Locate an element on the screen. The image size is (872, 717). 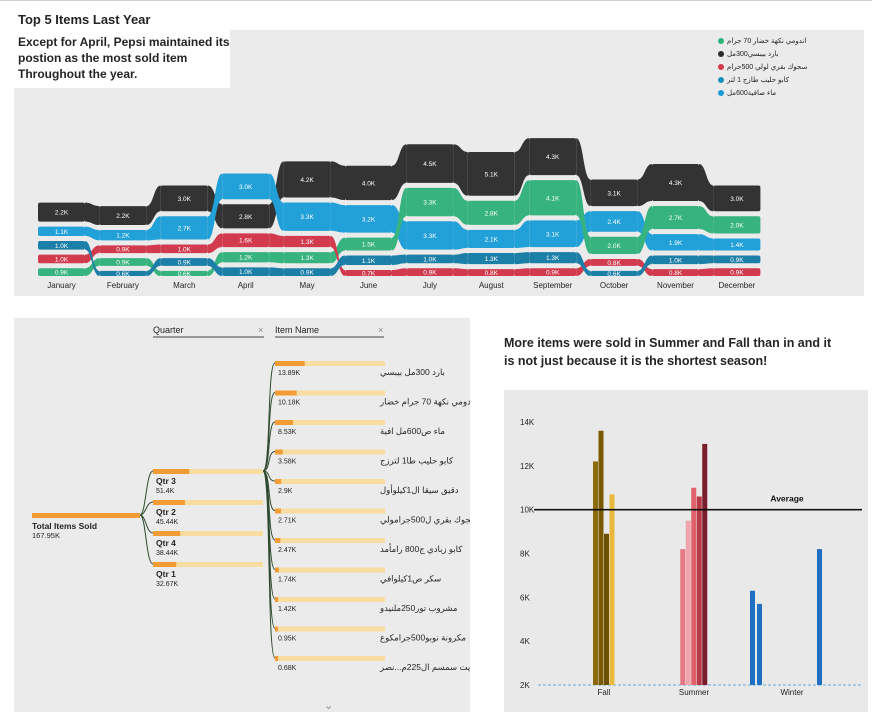
legend-item: اندومي نكهة خضار 70 جرام is located at coordinates (788, 40).